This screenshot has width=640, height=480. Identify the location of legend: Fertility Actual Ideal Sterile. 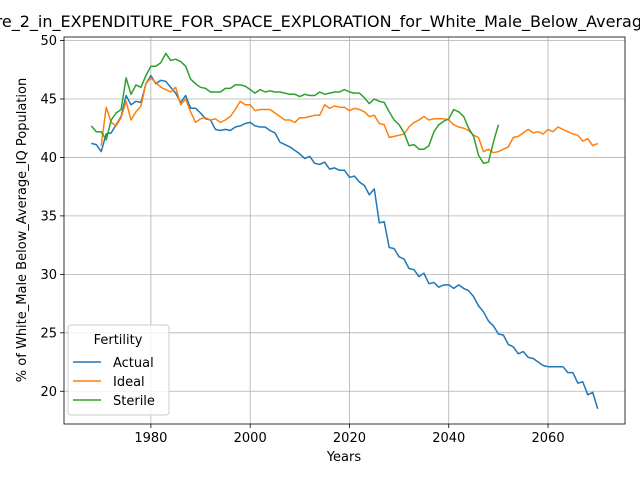
(118, 370).